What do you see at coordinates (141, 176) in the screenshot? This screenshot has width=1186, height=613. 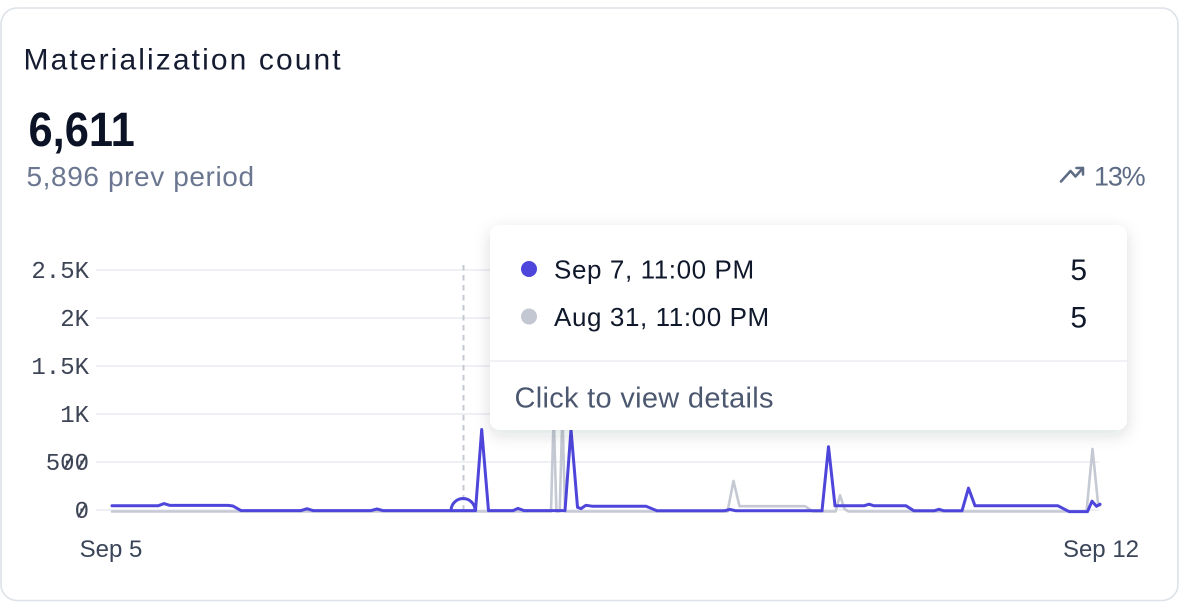 I see `svg-text: 5,896 prev period` at bounding box center [141, 176].